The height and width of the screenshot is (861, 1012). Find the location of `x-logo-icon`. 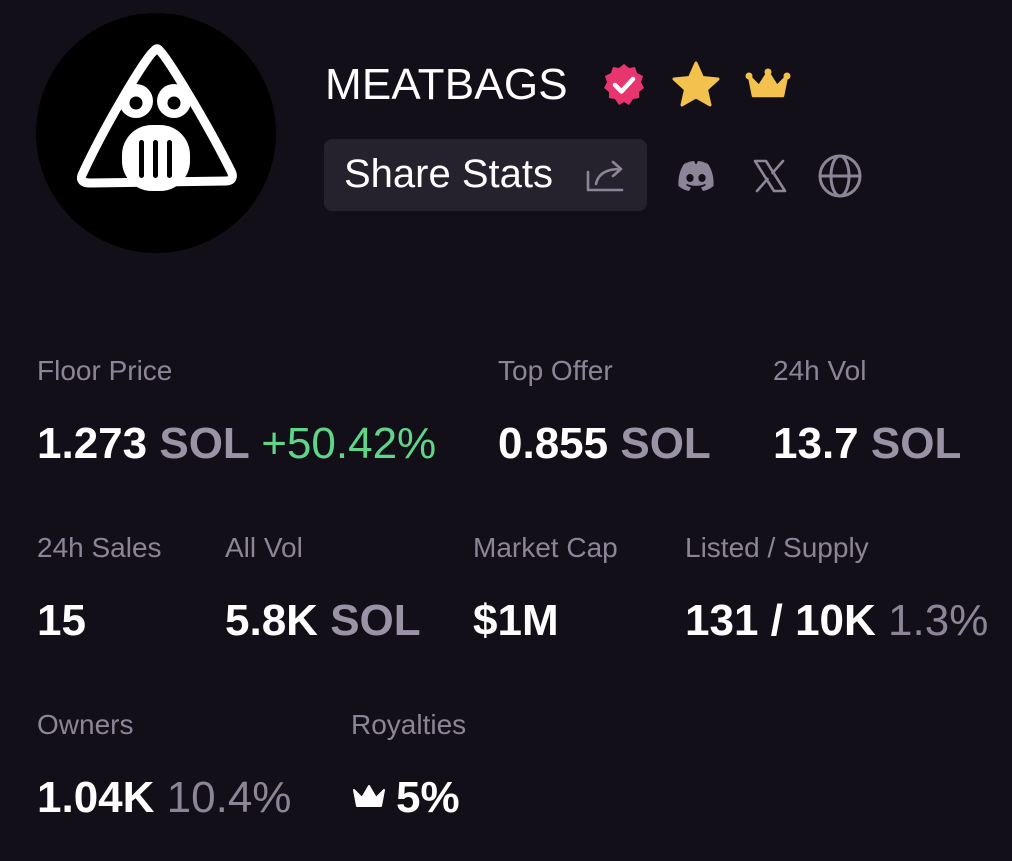

x-logo-icon is located at coordinates (770, 176).